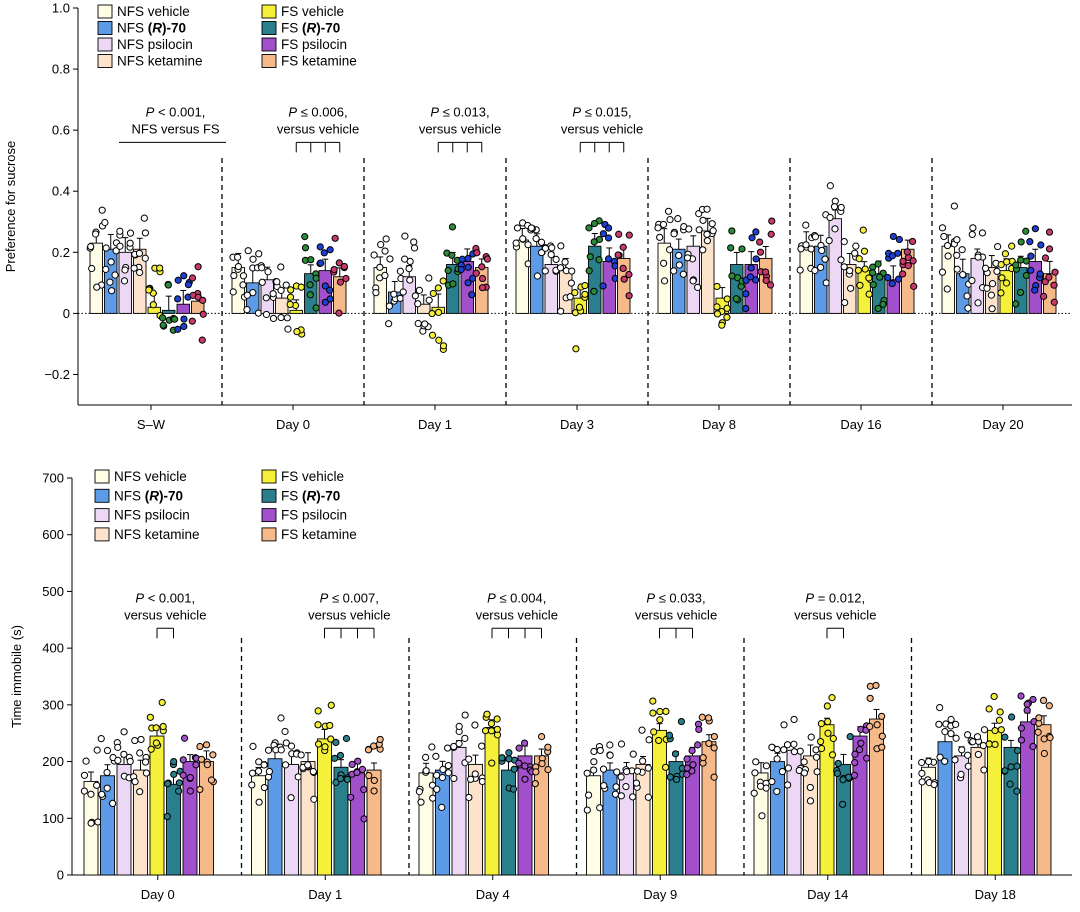  Describe the element at coordinates (167, 515) in the screenshot. I see `legend-treatment: psilocin` at that location.